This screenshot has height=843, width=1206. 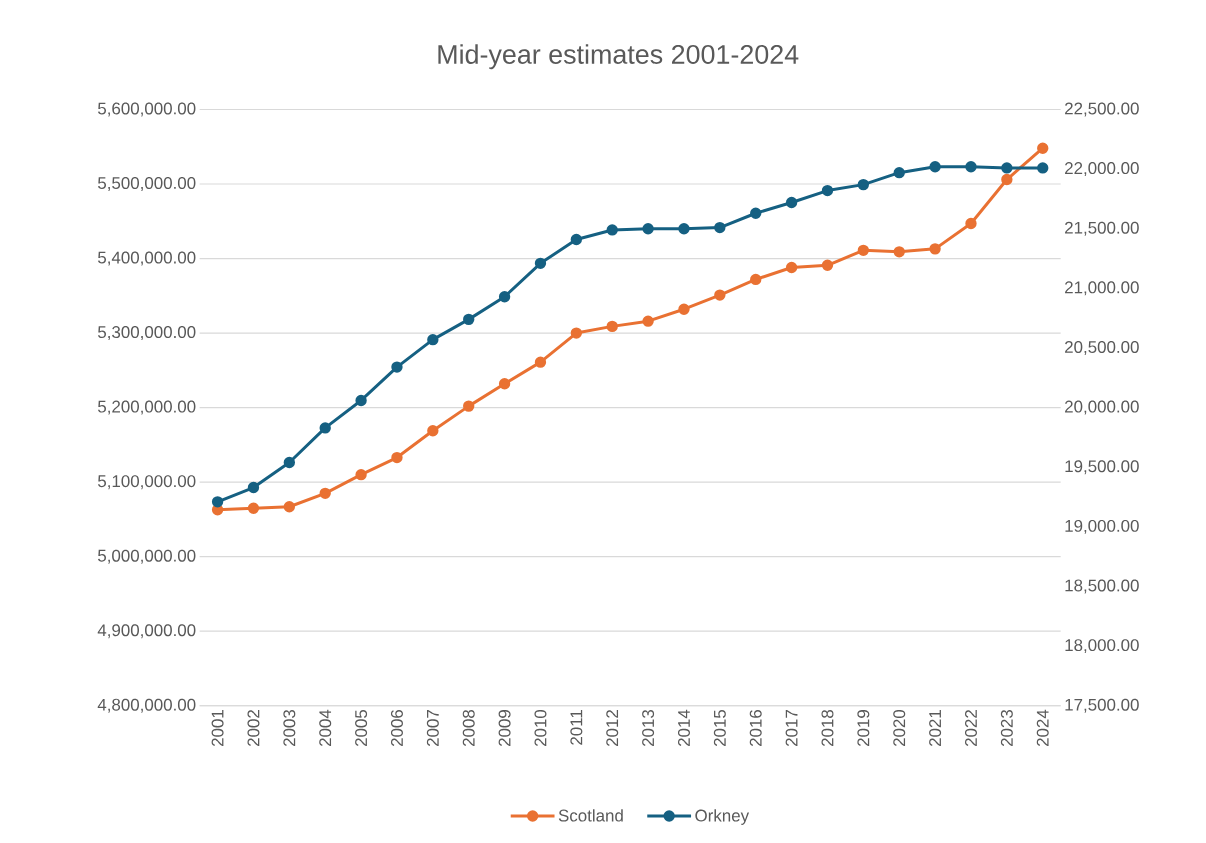 What do you see at coordinates (791, 728) in the screenshot?
I see `x-tick-label: 2017` at bounding box center [791, 728].